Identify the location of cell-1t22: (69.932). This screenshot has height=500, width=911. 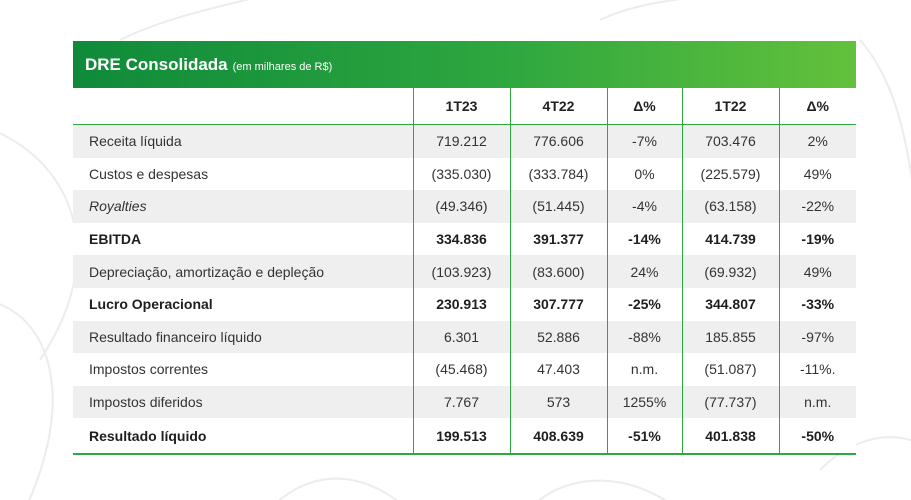
(730, 271).